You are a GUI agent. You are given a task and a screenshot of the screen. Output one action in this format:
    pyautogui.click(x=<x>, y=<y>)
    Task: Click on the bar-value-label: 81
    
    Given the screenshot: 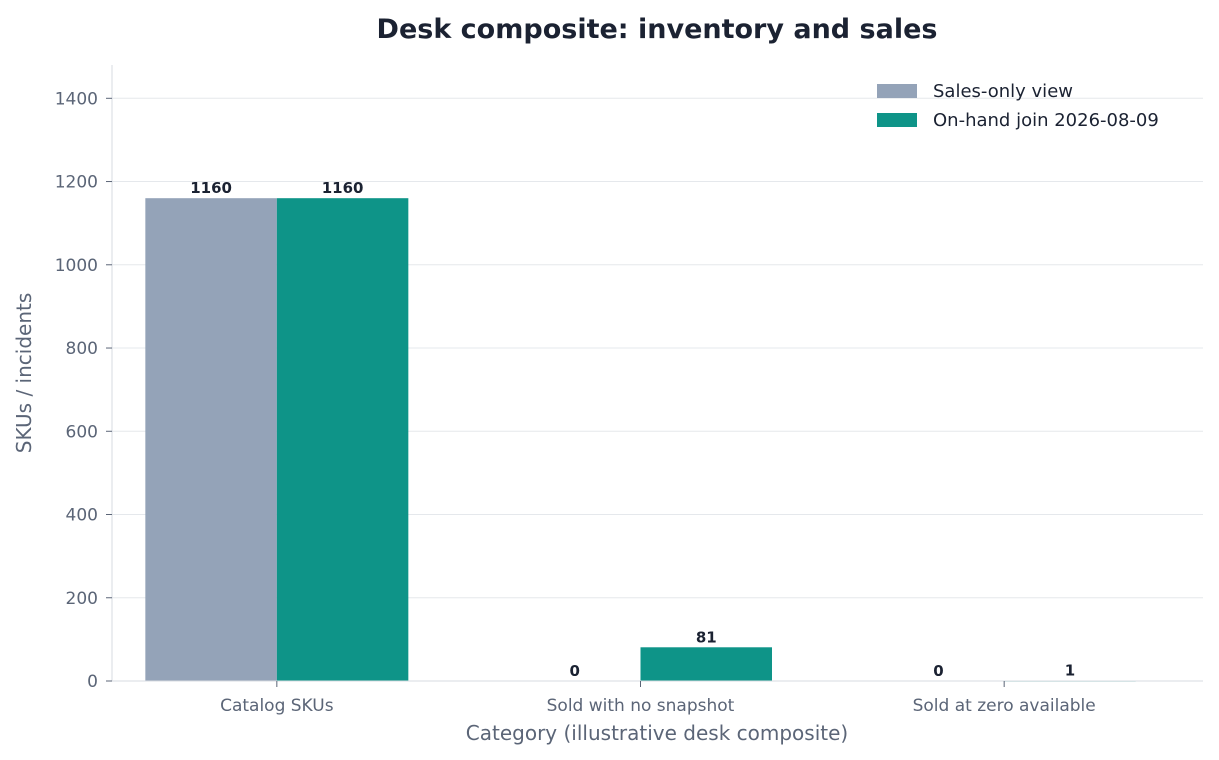 What is the action you would take?
    pyautogui.click(x=706, y=637)
    